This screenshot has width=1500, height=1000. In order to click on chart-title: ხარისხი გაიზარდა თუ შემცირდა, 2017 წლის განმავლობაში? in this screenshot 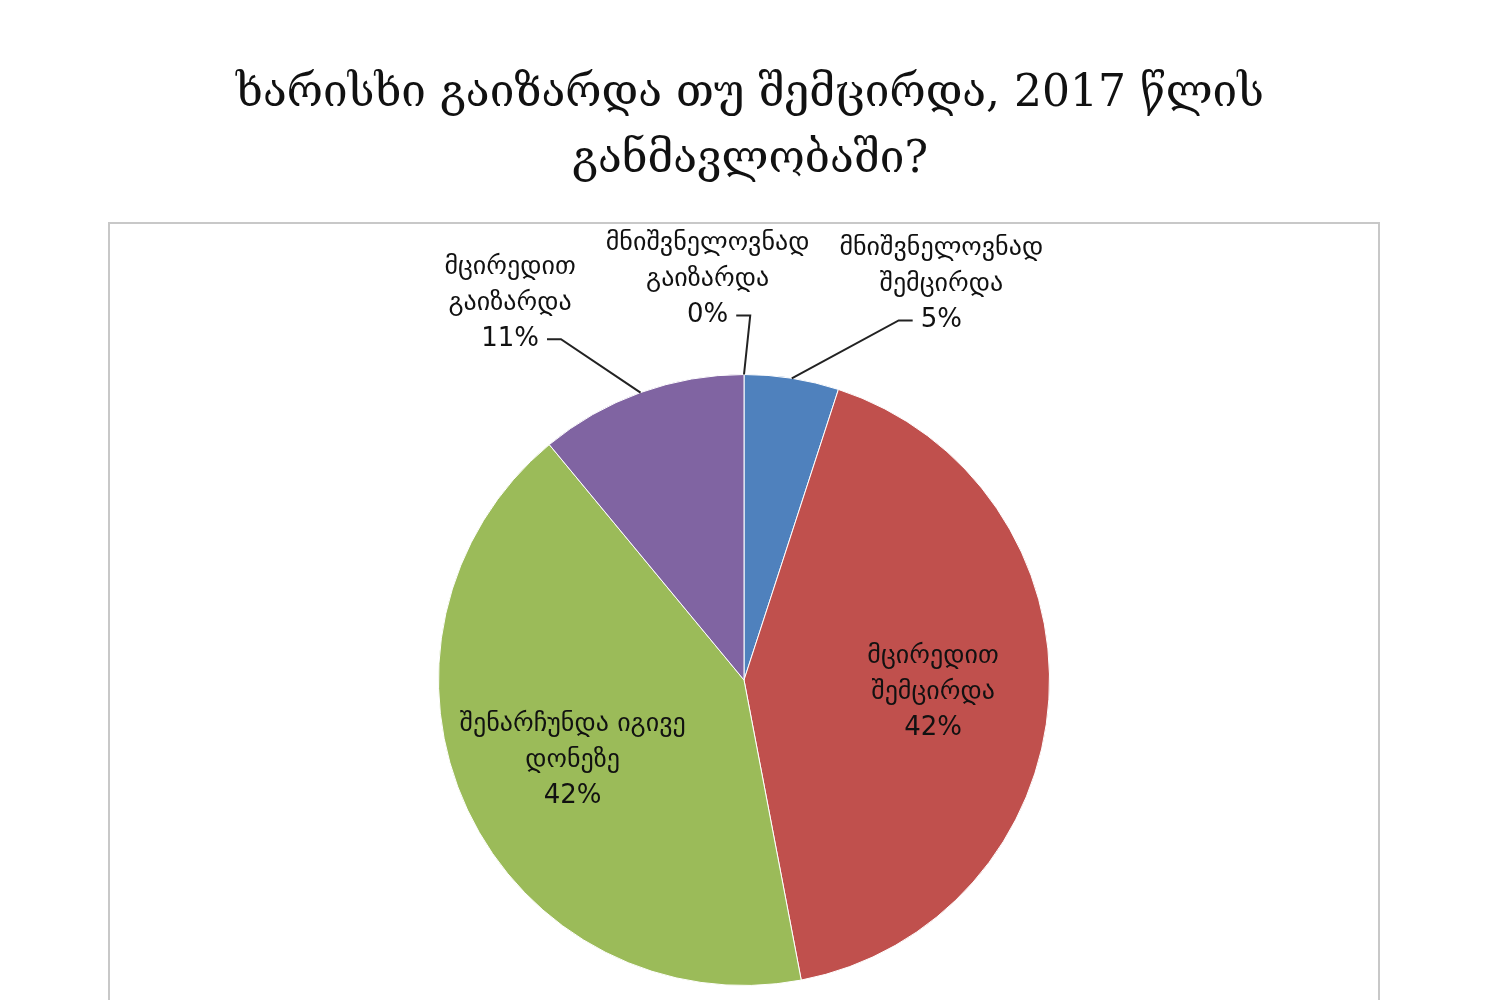, I will do `click(749, 124)`.